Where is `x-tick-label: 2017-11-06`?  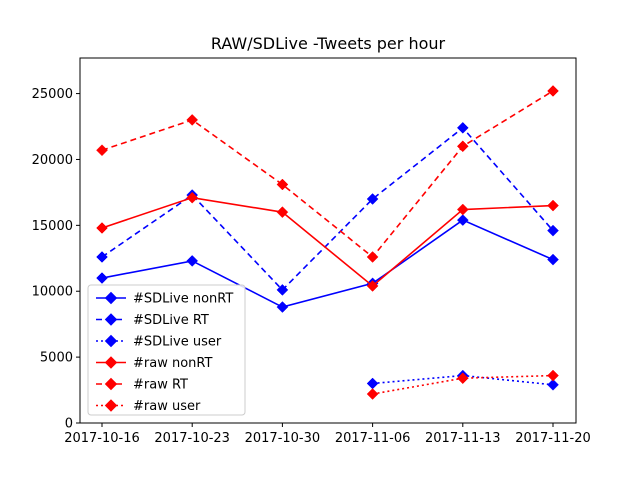 x-tick-label: 2017-11-06 is located at coordinates (373, 438).